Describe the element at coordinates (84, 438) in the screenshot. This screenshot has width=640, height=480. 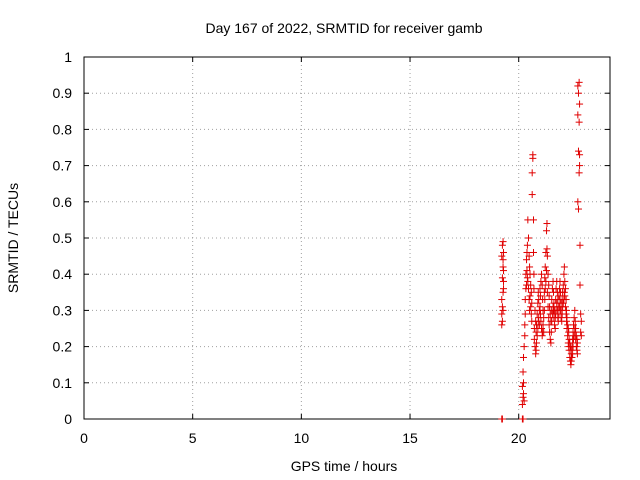
I see `x-tick-label: 0` at that location.